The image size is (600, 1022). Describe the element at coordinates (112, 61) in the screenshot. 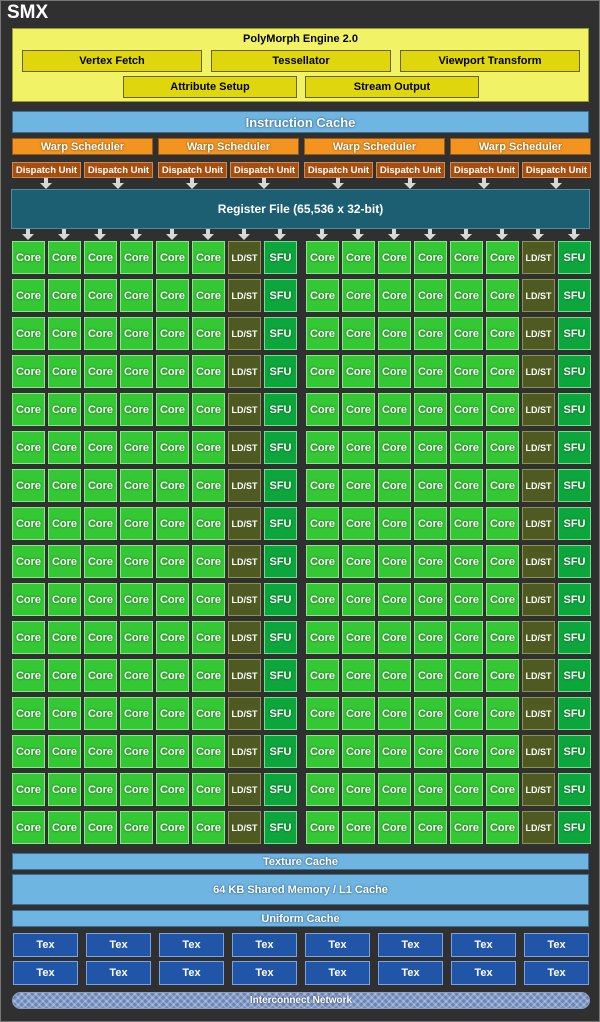

I see `vertex-fetch: Vertex Fetch` at that location.